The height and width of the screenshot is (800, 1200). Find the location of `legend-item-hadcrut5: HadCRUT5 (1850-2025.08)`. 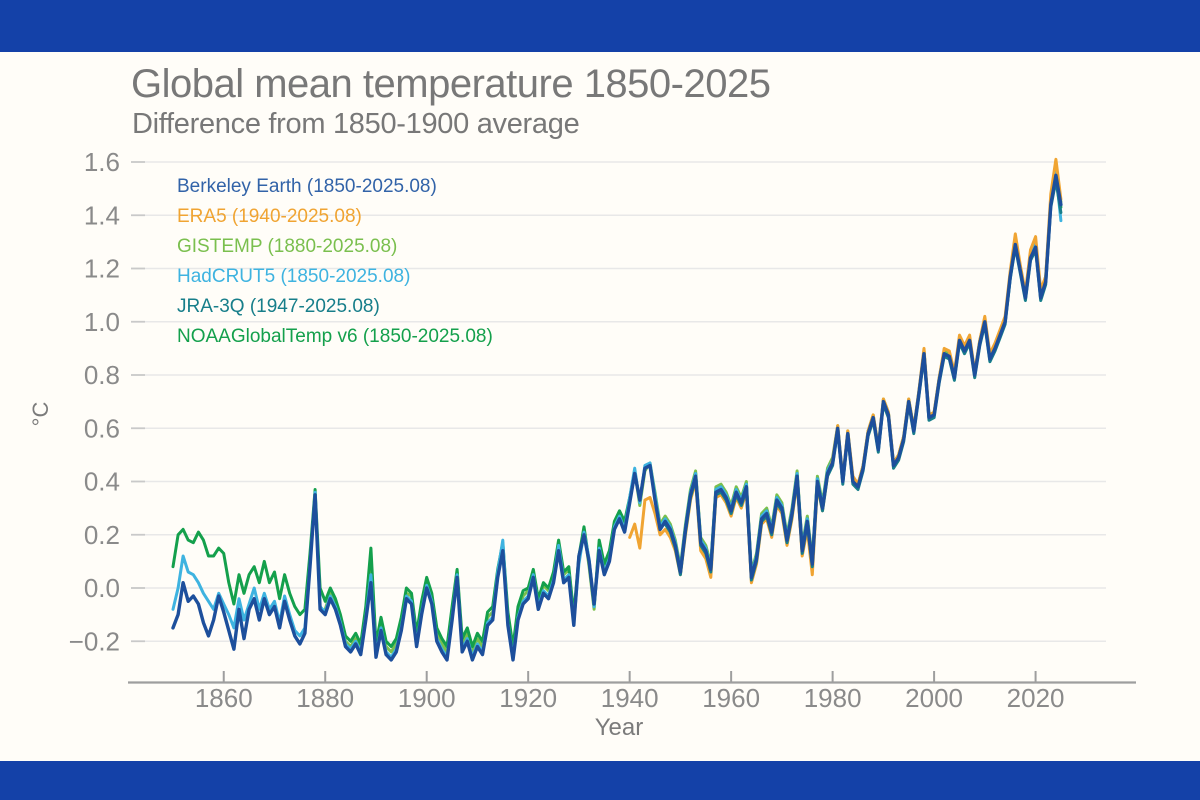

legend-item-hadcrut5: HadCRUT5 (1850-2025.08) is located at coordinates (294, 276).